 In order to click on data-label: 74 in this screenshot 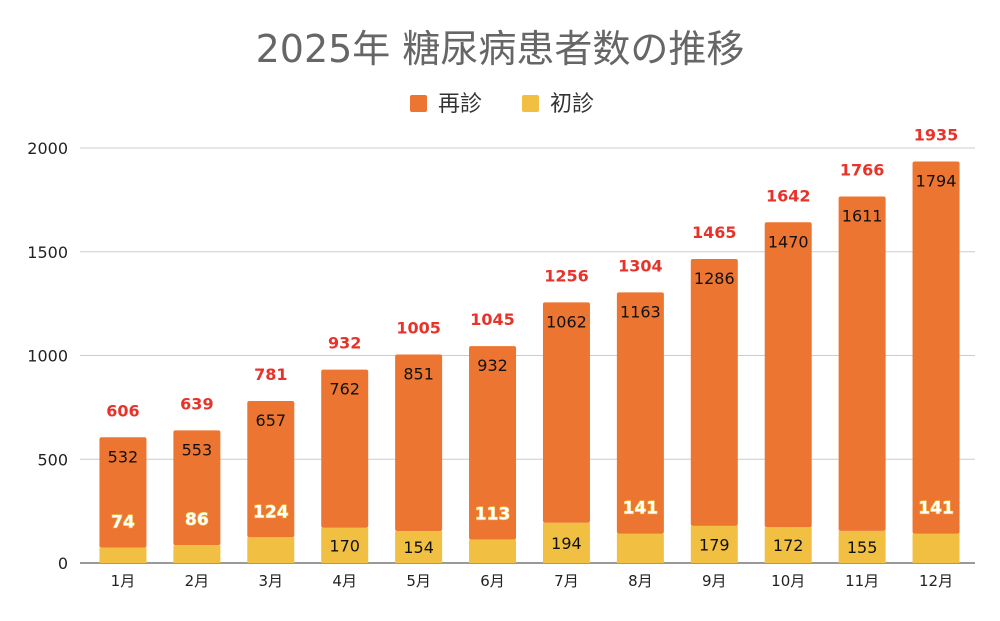, I will do `click(123, 523)`.